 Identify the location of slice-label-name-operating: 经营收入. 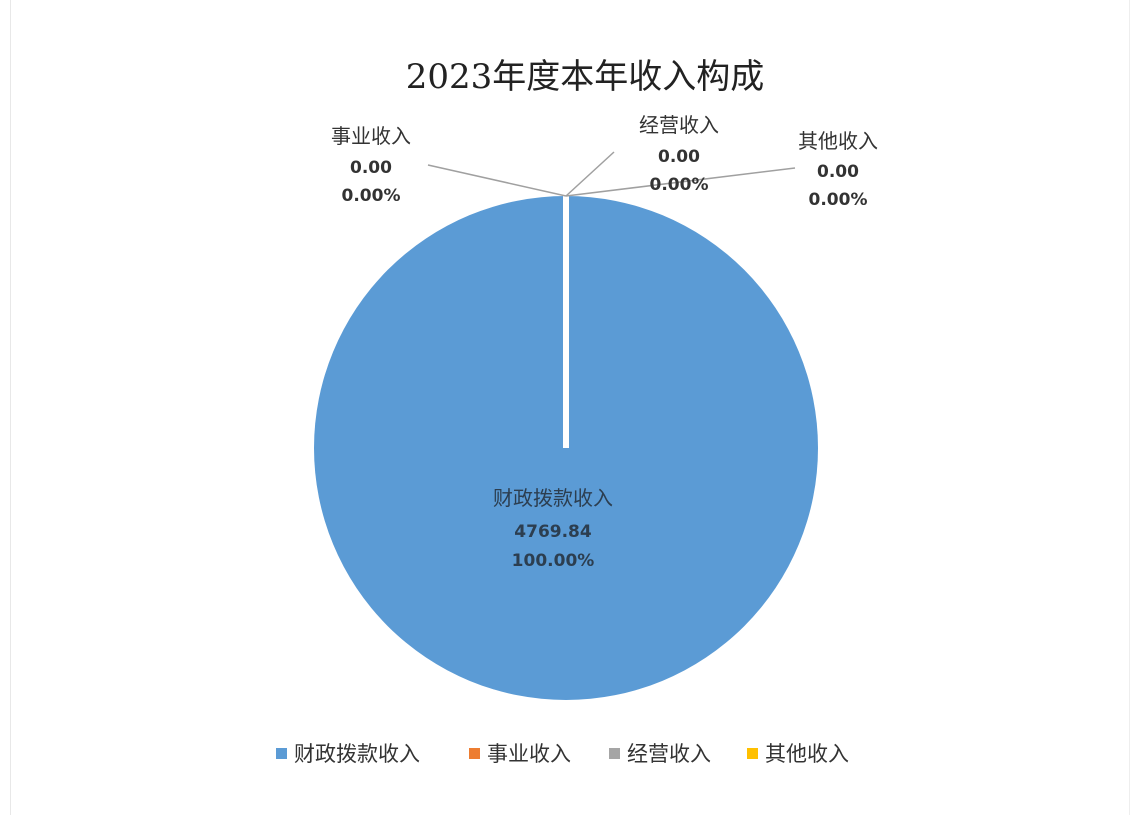
(679, 125).